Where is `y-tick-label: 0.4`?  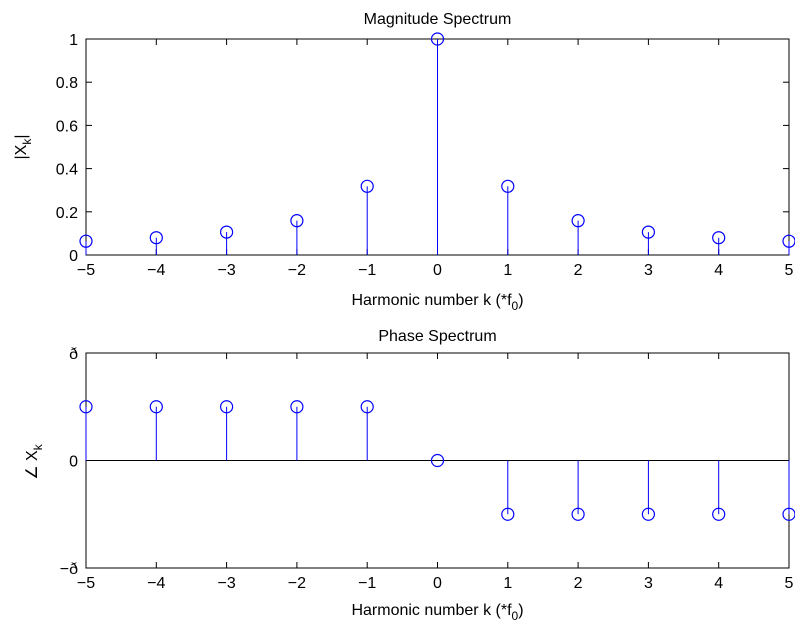
y-tick-label: 0.4 is located at coordinates (67, 170).